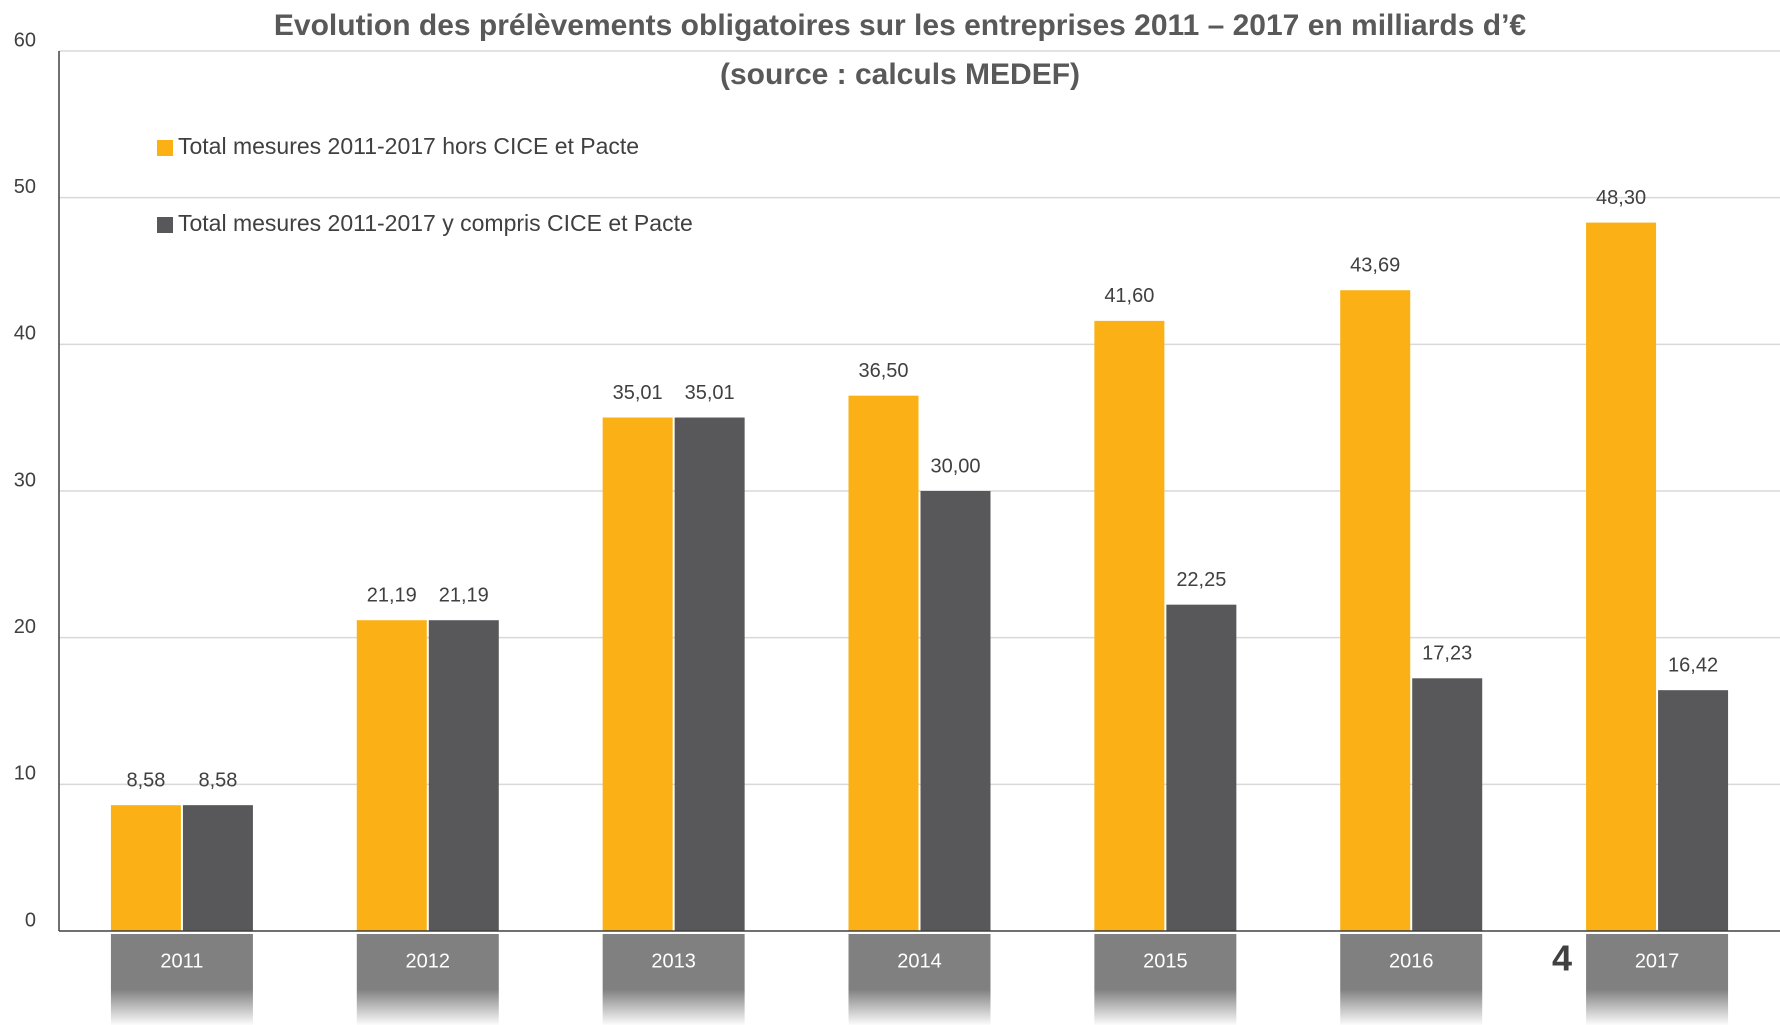 This screenshot has width=1780, height=1025. I want to click on x-tick-label: 2011, so click(181, 961).